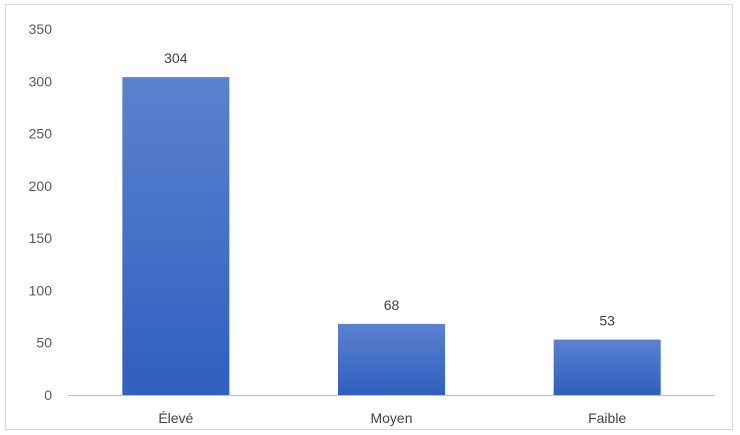  I want to click on y-tick-label: 250, so click(41, 134).